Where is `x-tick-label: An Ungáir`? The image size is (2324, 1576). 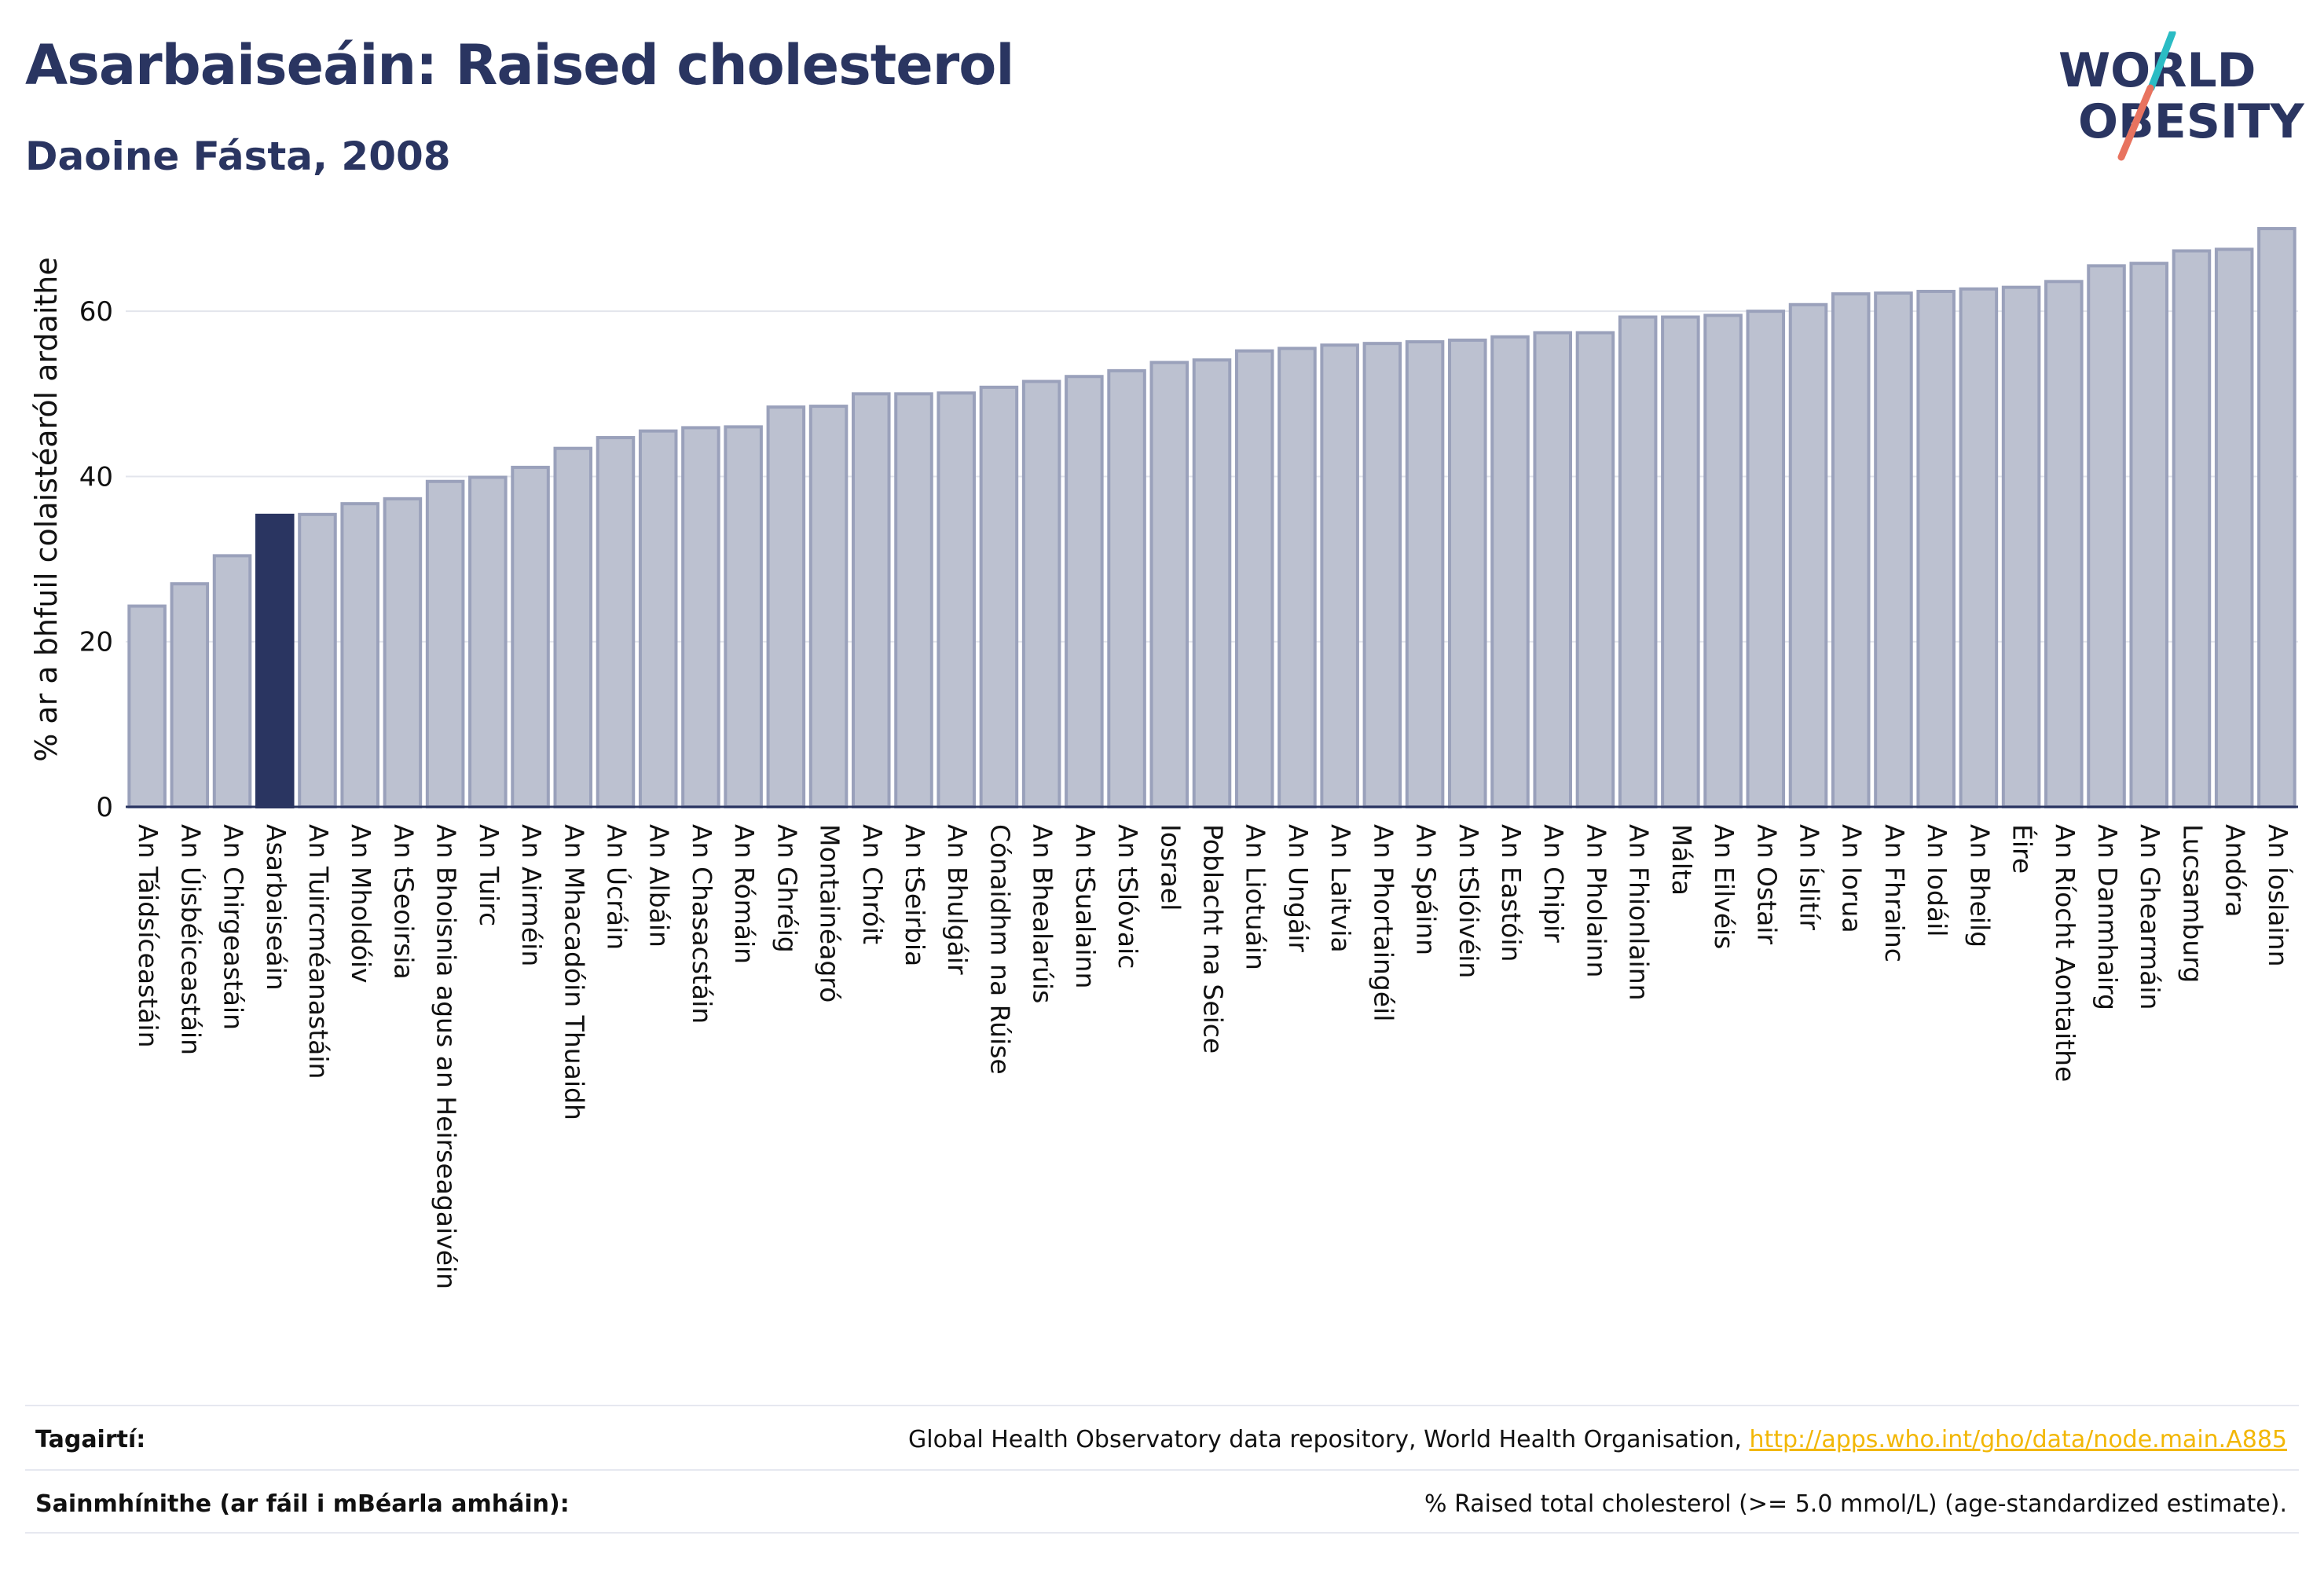 x-tick-label: An Ungáir is located at coordinates (1298, 888).